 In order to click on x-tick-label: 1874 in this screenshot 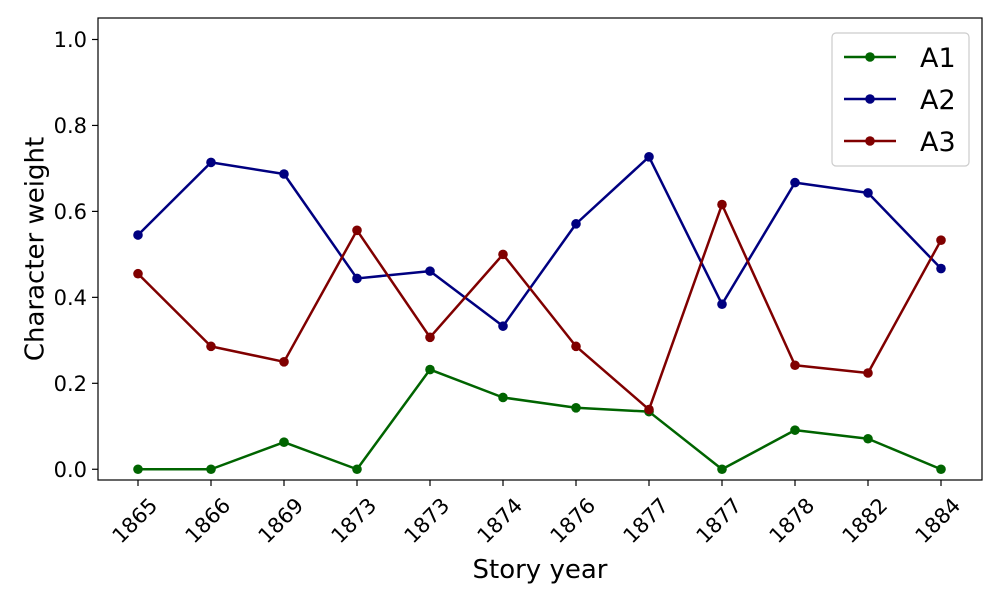, I will do `click(500, 520)`.